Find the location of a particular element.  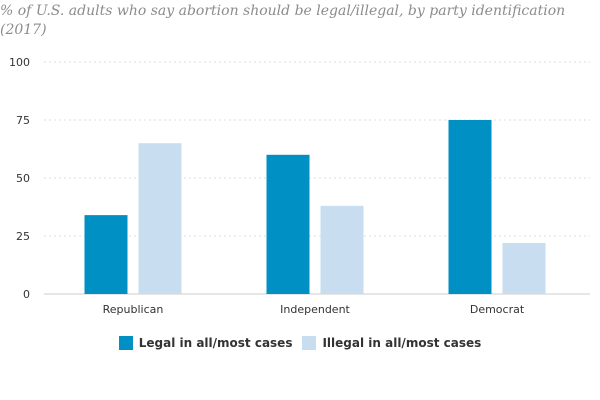

legend-label-legal: Legal in all/most cases is located at coordinates (215, 343).